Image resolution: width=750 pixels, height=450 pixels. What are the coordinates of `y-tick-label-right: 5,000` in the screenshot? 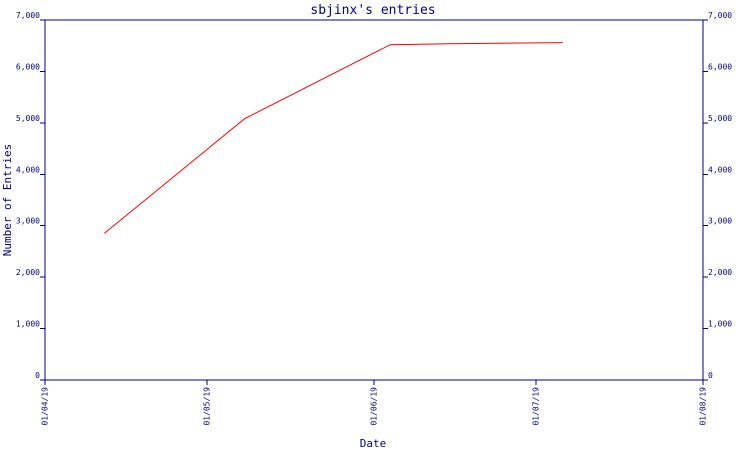 It's located at (720, 118).